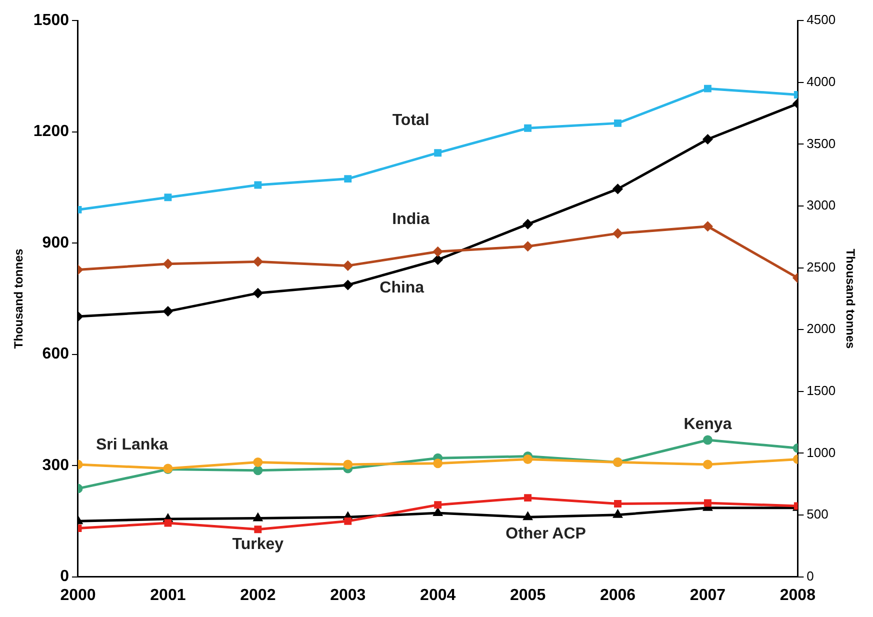 The width and height of the screenshot is (873, 617). Describe the element at coordinates (438, 595) in the screenshot. I see `x-tick-label: 2004` at that location.